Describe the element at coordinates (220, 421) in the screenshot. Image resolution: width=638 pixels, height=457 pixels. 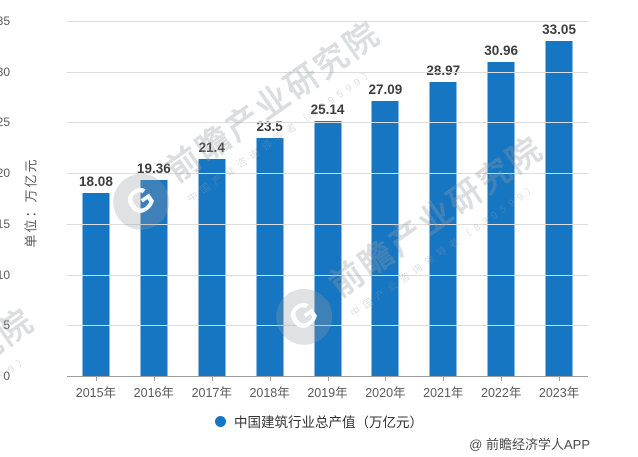
I see `legend-dot-icon` at that location.